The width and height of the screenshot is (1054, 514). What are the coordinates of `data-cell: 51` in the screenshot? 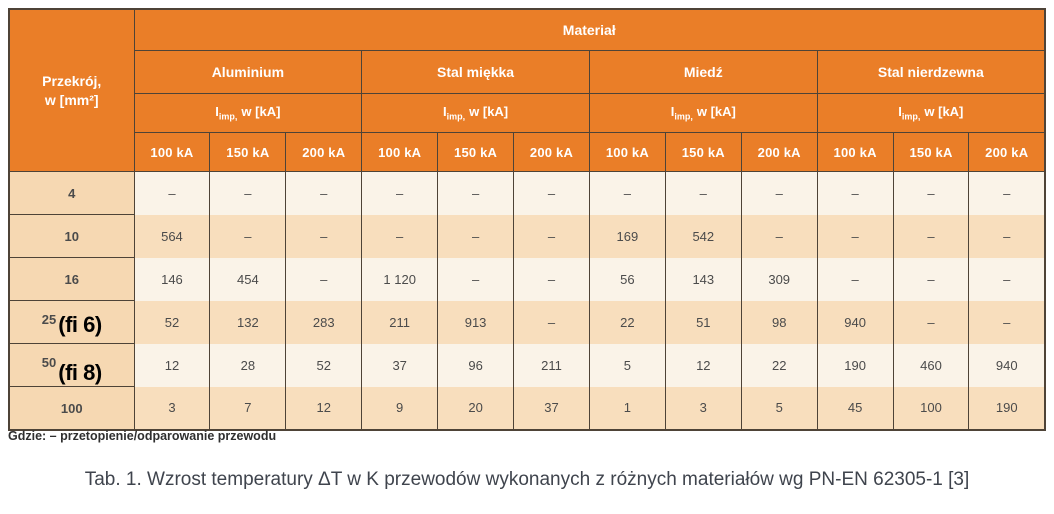 It's located at (703, 322).